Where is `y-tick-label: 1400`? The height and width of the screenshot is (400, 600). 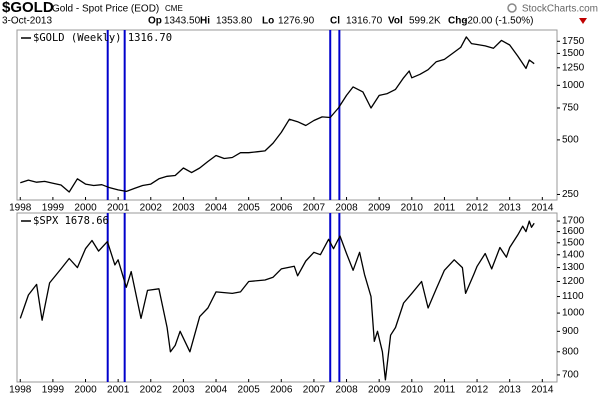
y-tick-label: 1400 is located at coordinates (573, 254).